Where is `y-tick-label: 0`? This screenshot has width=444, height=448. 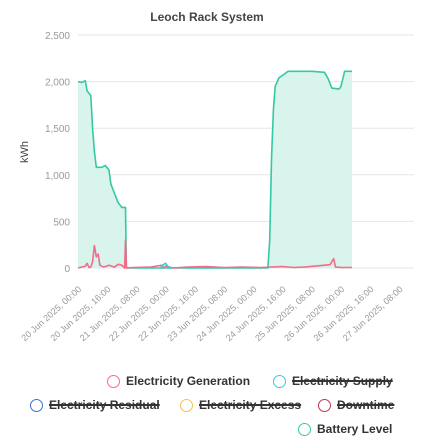 y-tick-label: 0 is located at coordinates (67, 269).